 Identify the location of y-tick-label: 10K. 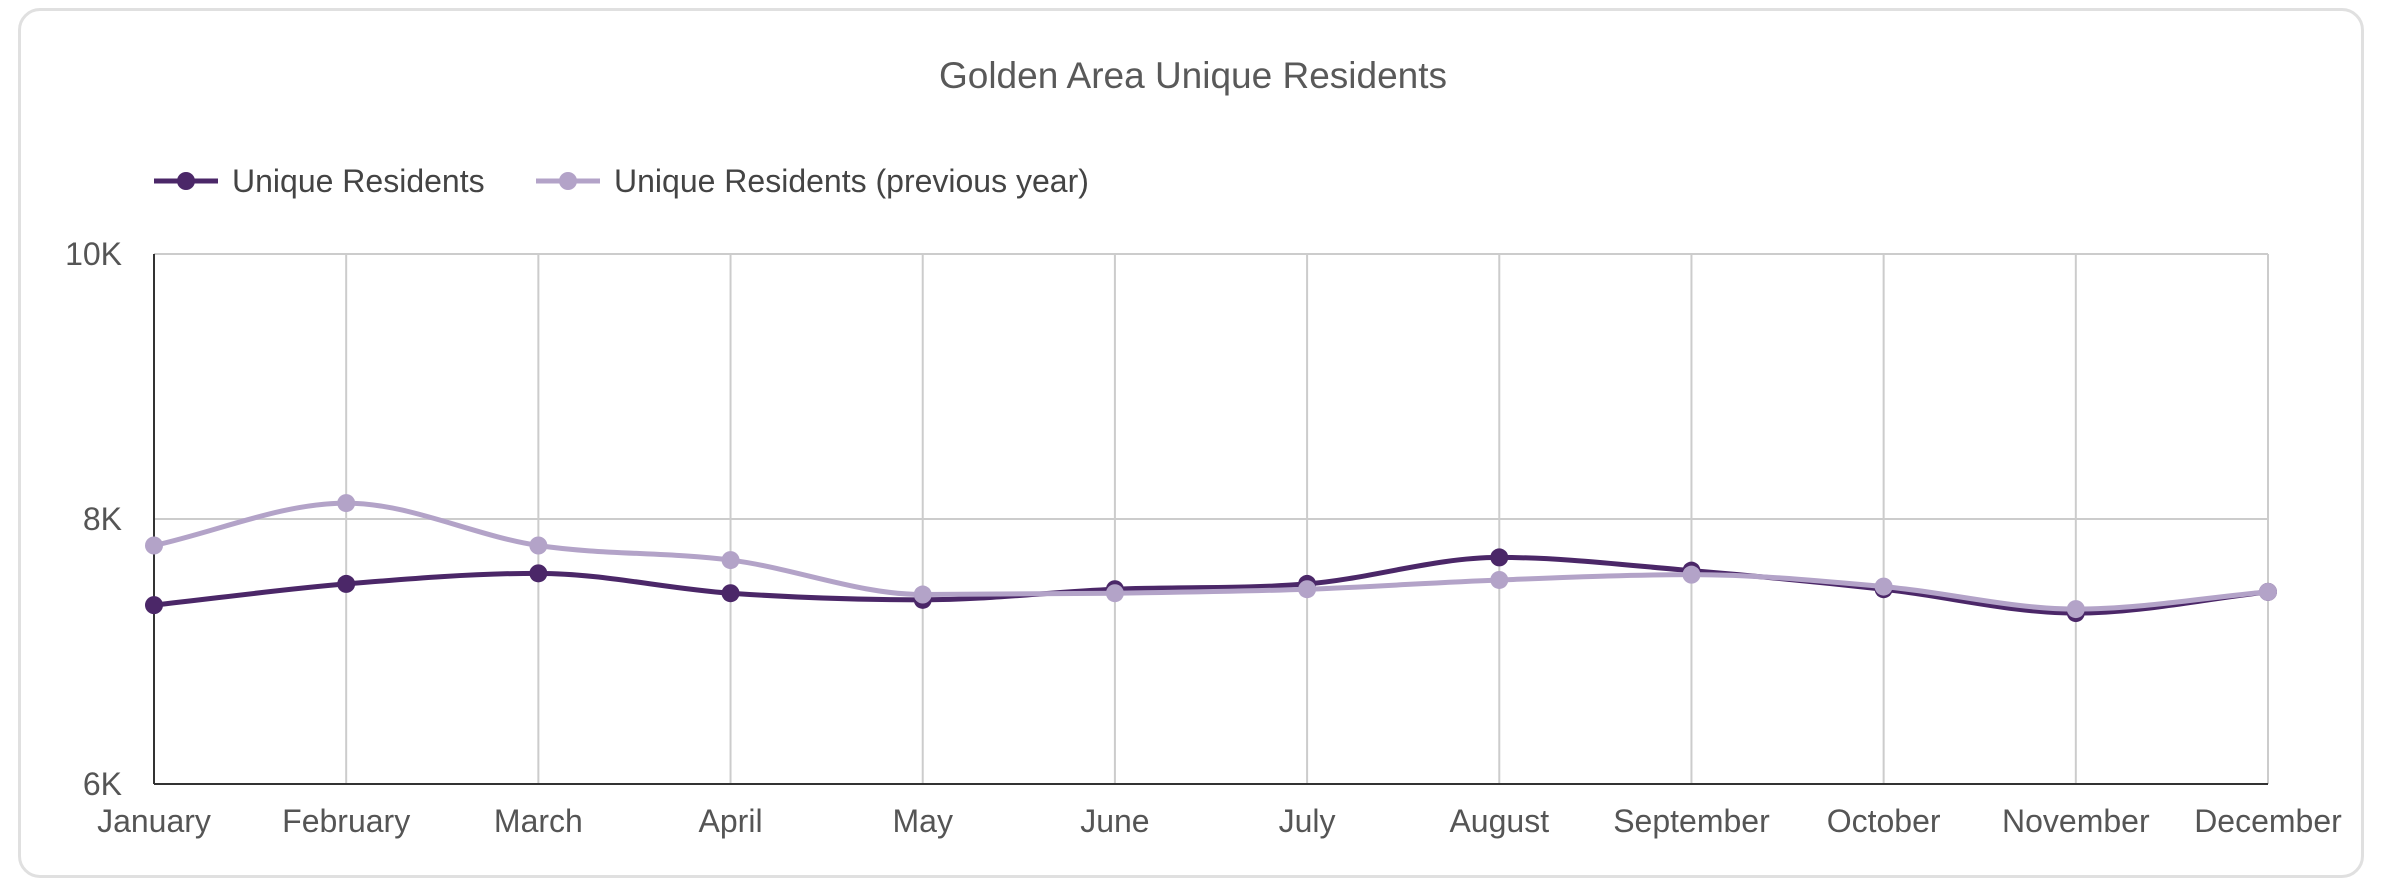
(93, 254).